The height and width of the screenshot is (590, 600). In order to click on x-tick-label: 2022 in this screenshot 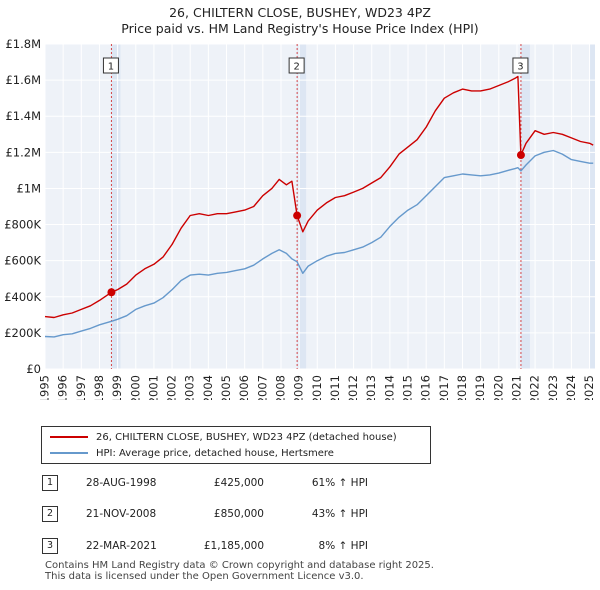, I will do `click(535, 387)`.